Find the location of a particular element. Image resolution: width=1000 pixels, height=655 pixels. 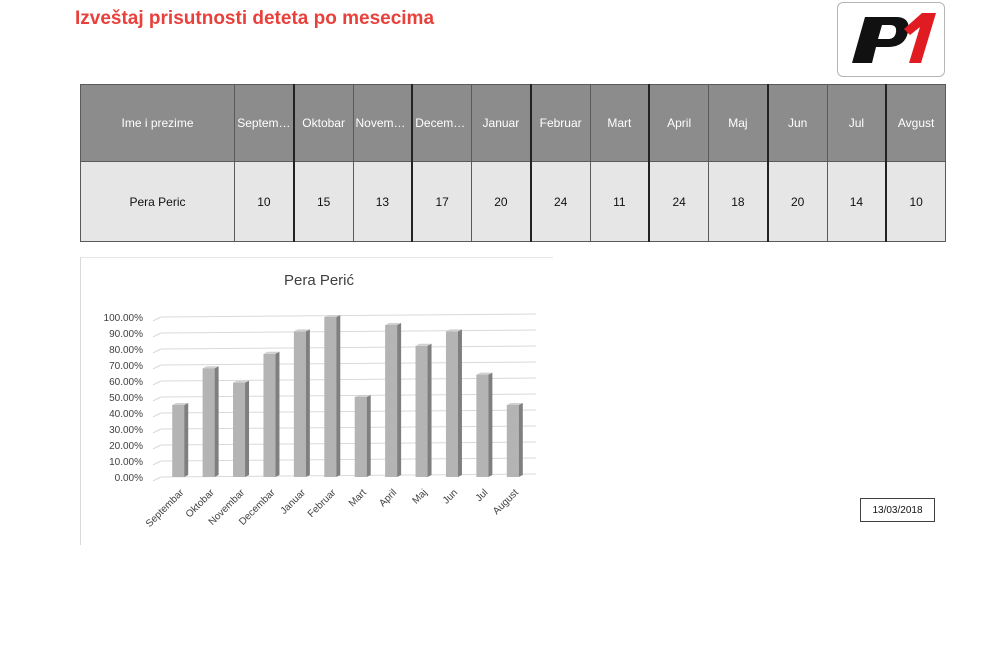

x-tick-label: Mart is located at coordinates (358, 498).